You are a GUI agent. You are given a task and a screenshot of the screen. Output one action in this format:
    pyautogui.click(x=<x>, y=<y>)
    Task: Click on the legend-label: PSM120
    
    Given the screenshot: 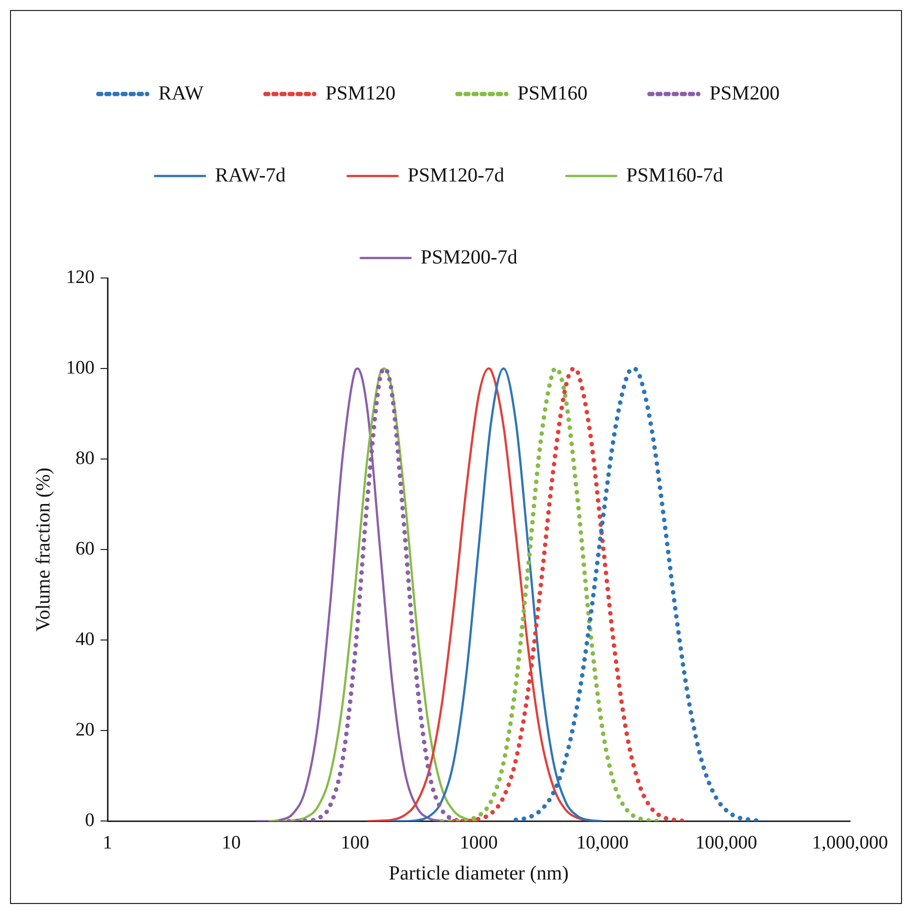 What is the action you would take?
    pyautogui.click(x=360, y=93)
    